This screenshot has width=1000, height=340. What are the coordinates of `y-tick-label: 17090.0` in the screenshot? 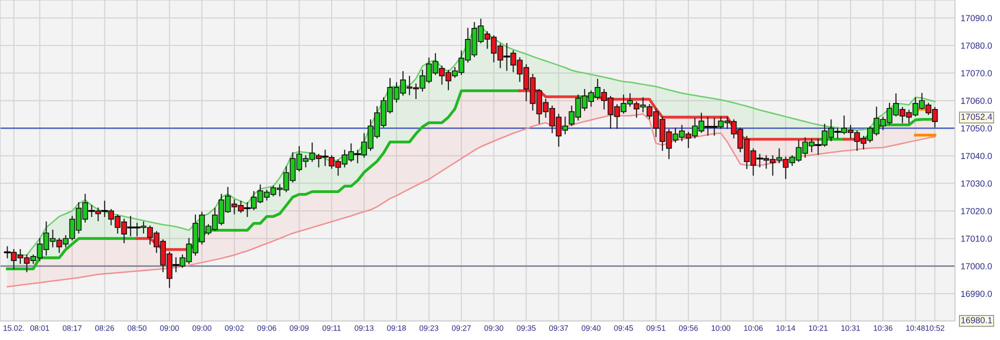 It's located at (976, 18).